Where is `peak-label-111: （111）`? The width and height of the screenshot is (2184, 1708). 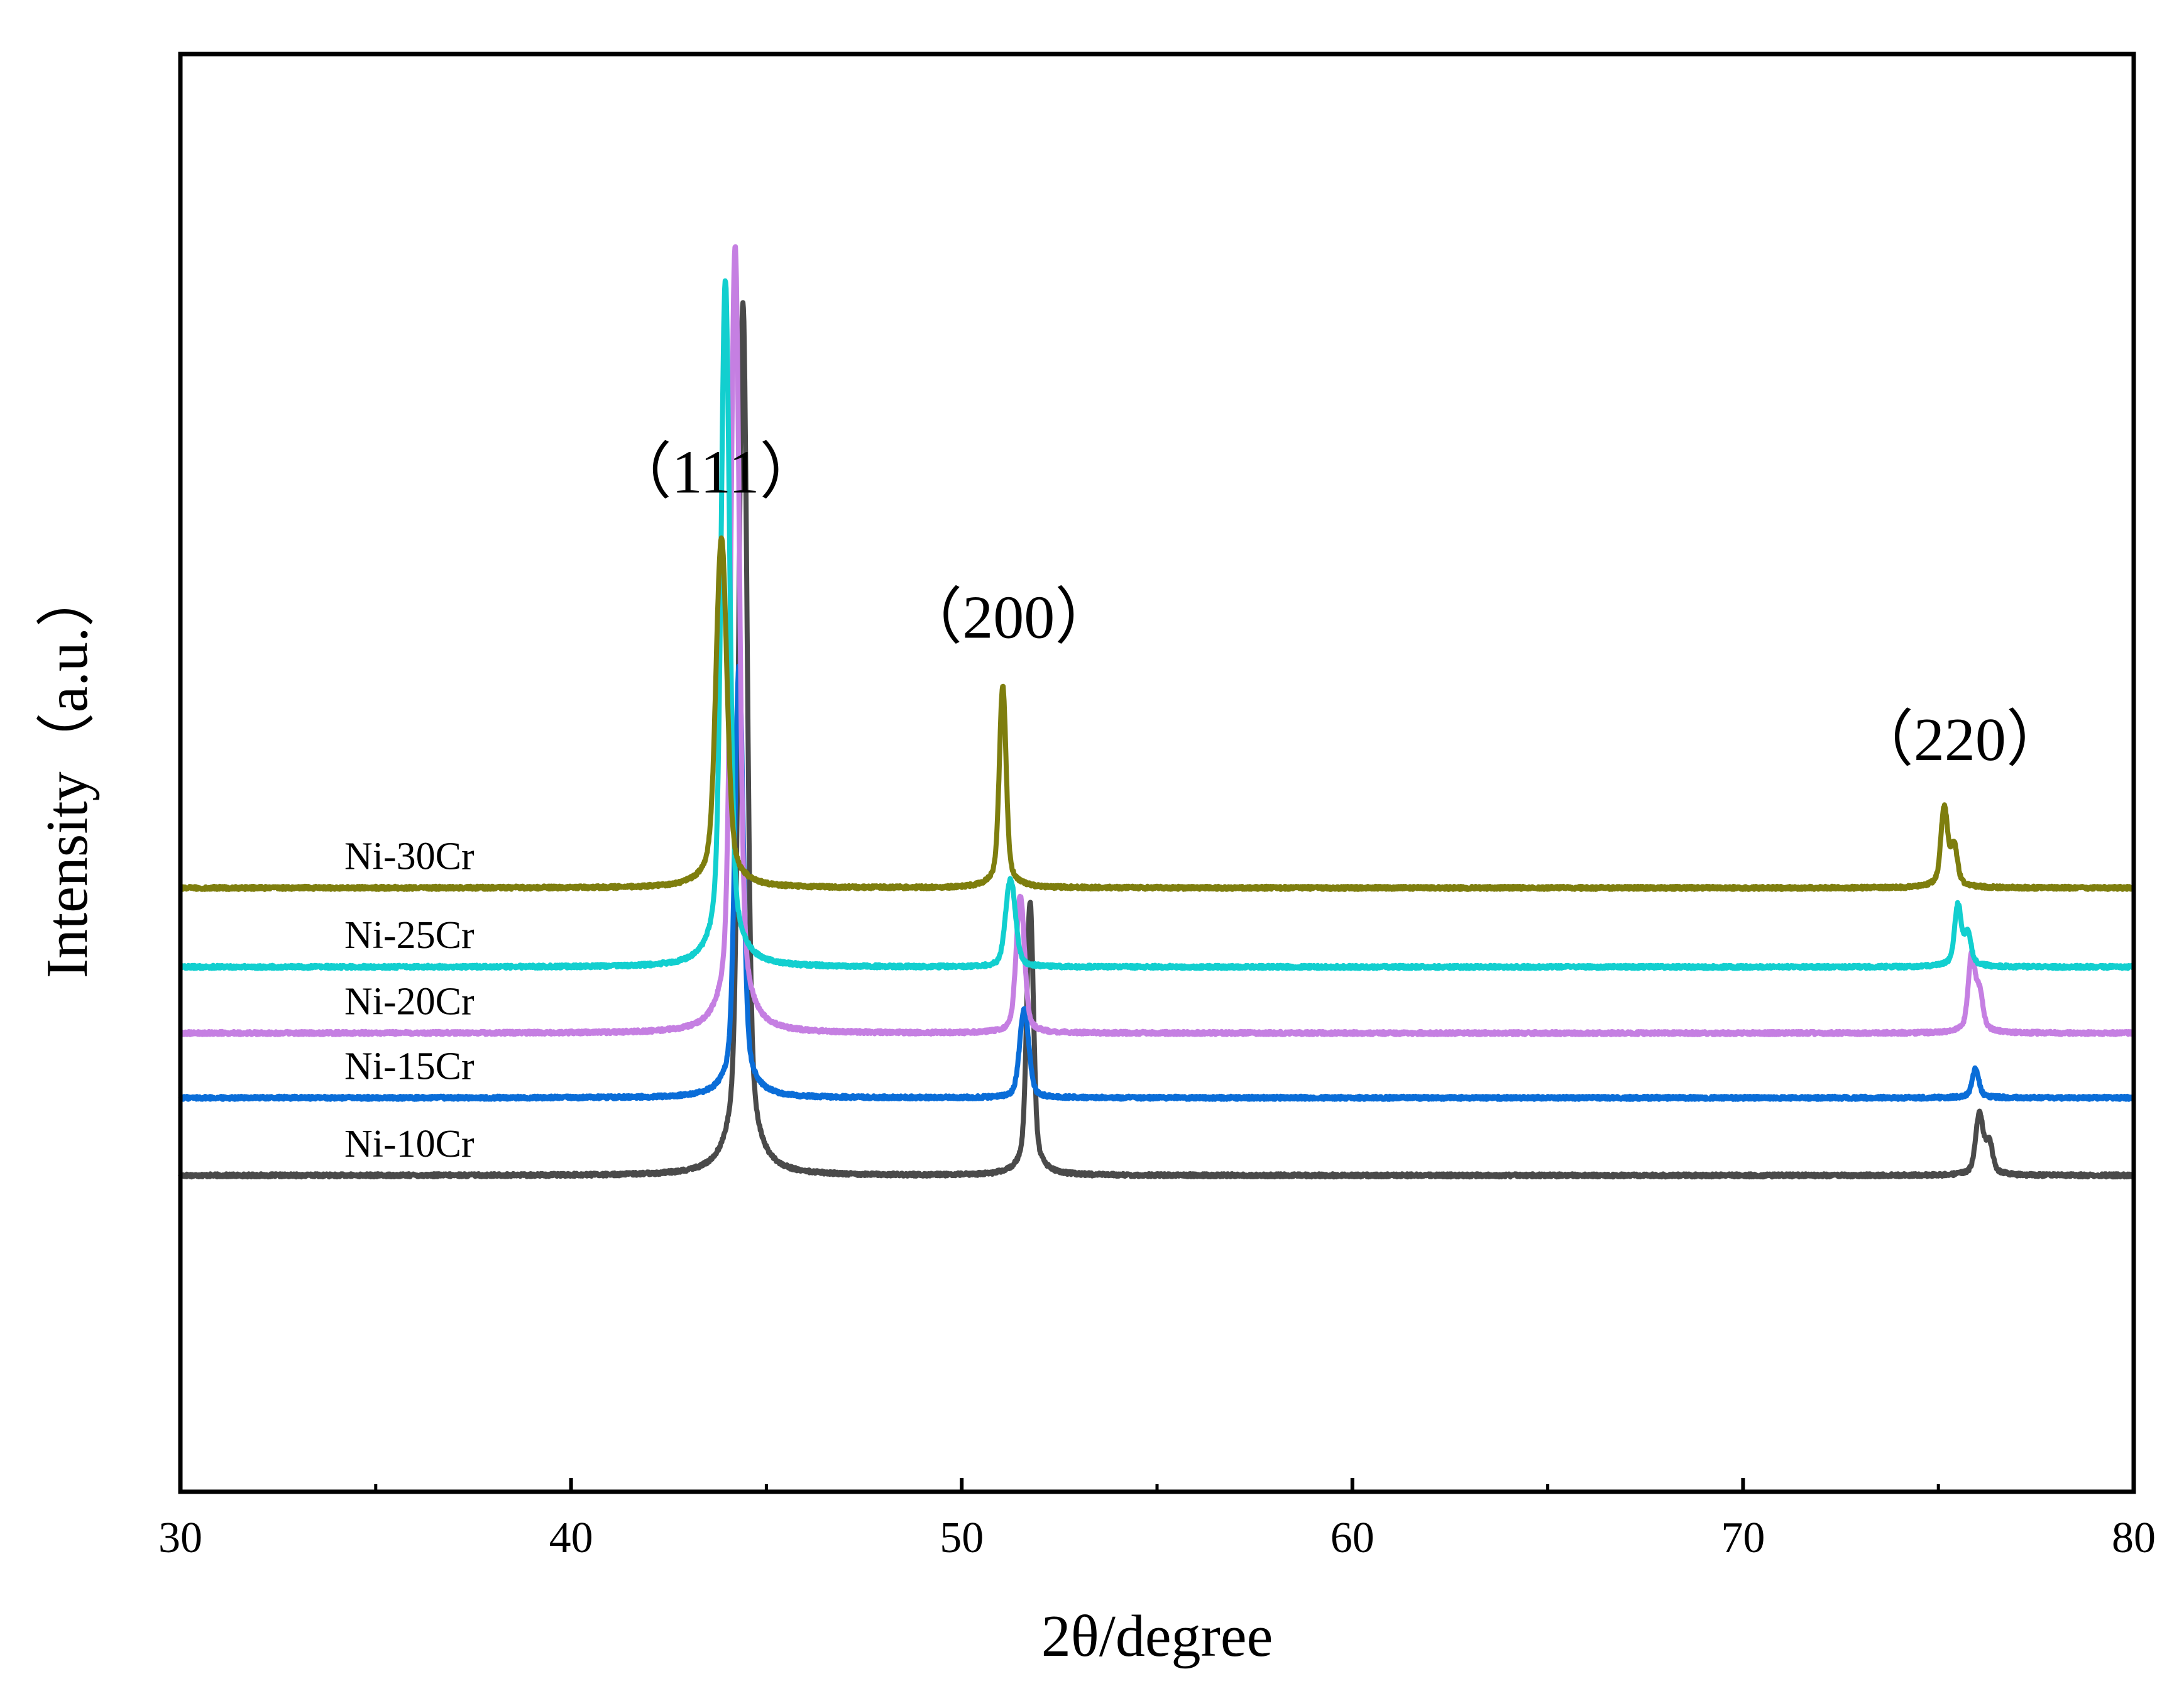 peak-label-111: （111） is located at coordinates (715, 473).